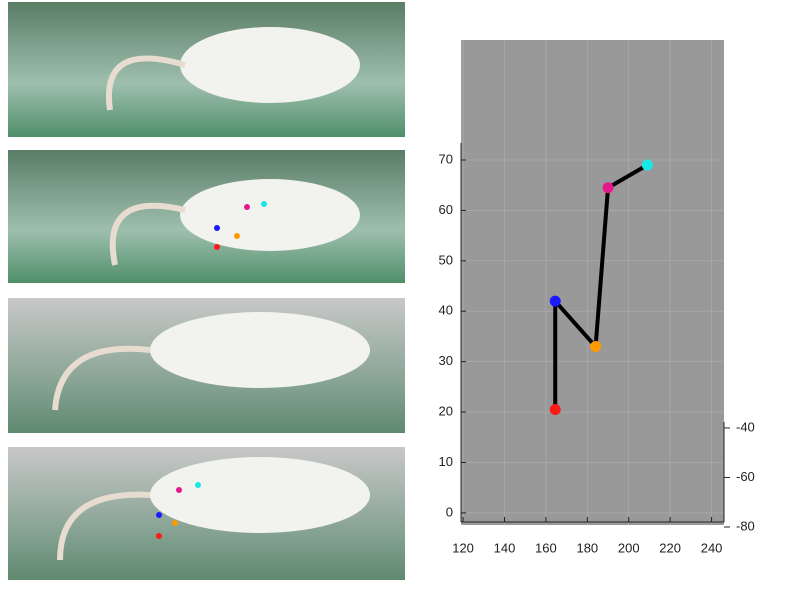 Image resolution: width=787 pixels, height=591 pixels. I want to click on y-tick-label: 0, so click(449, 511).